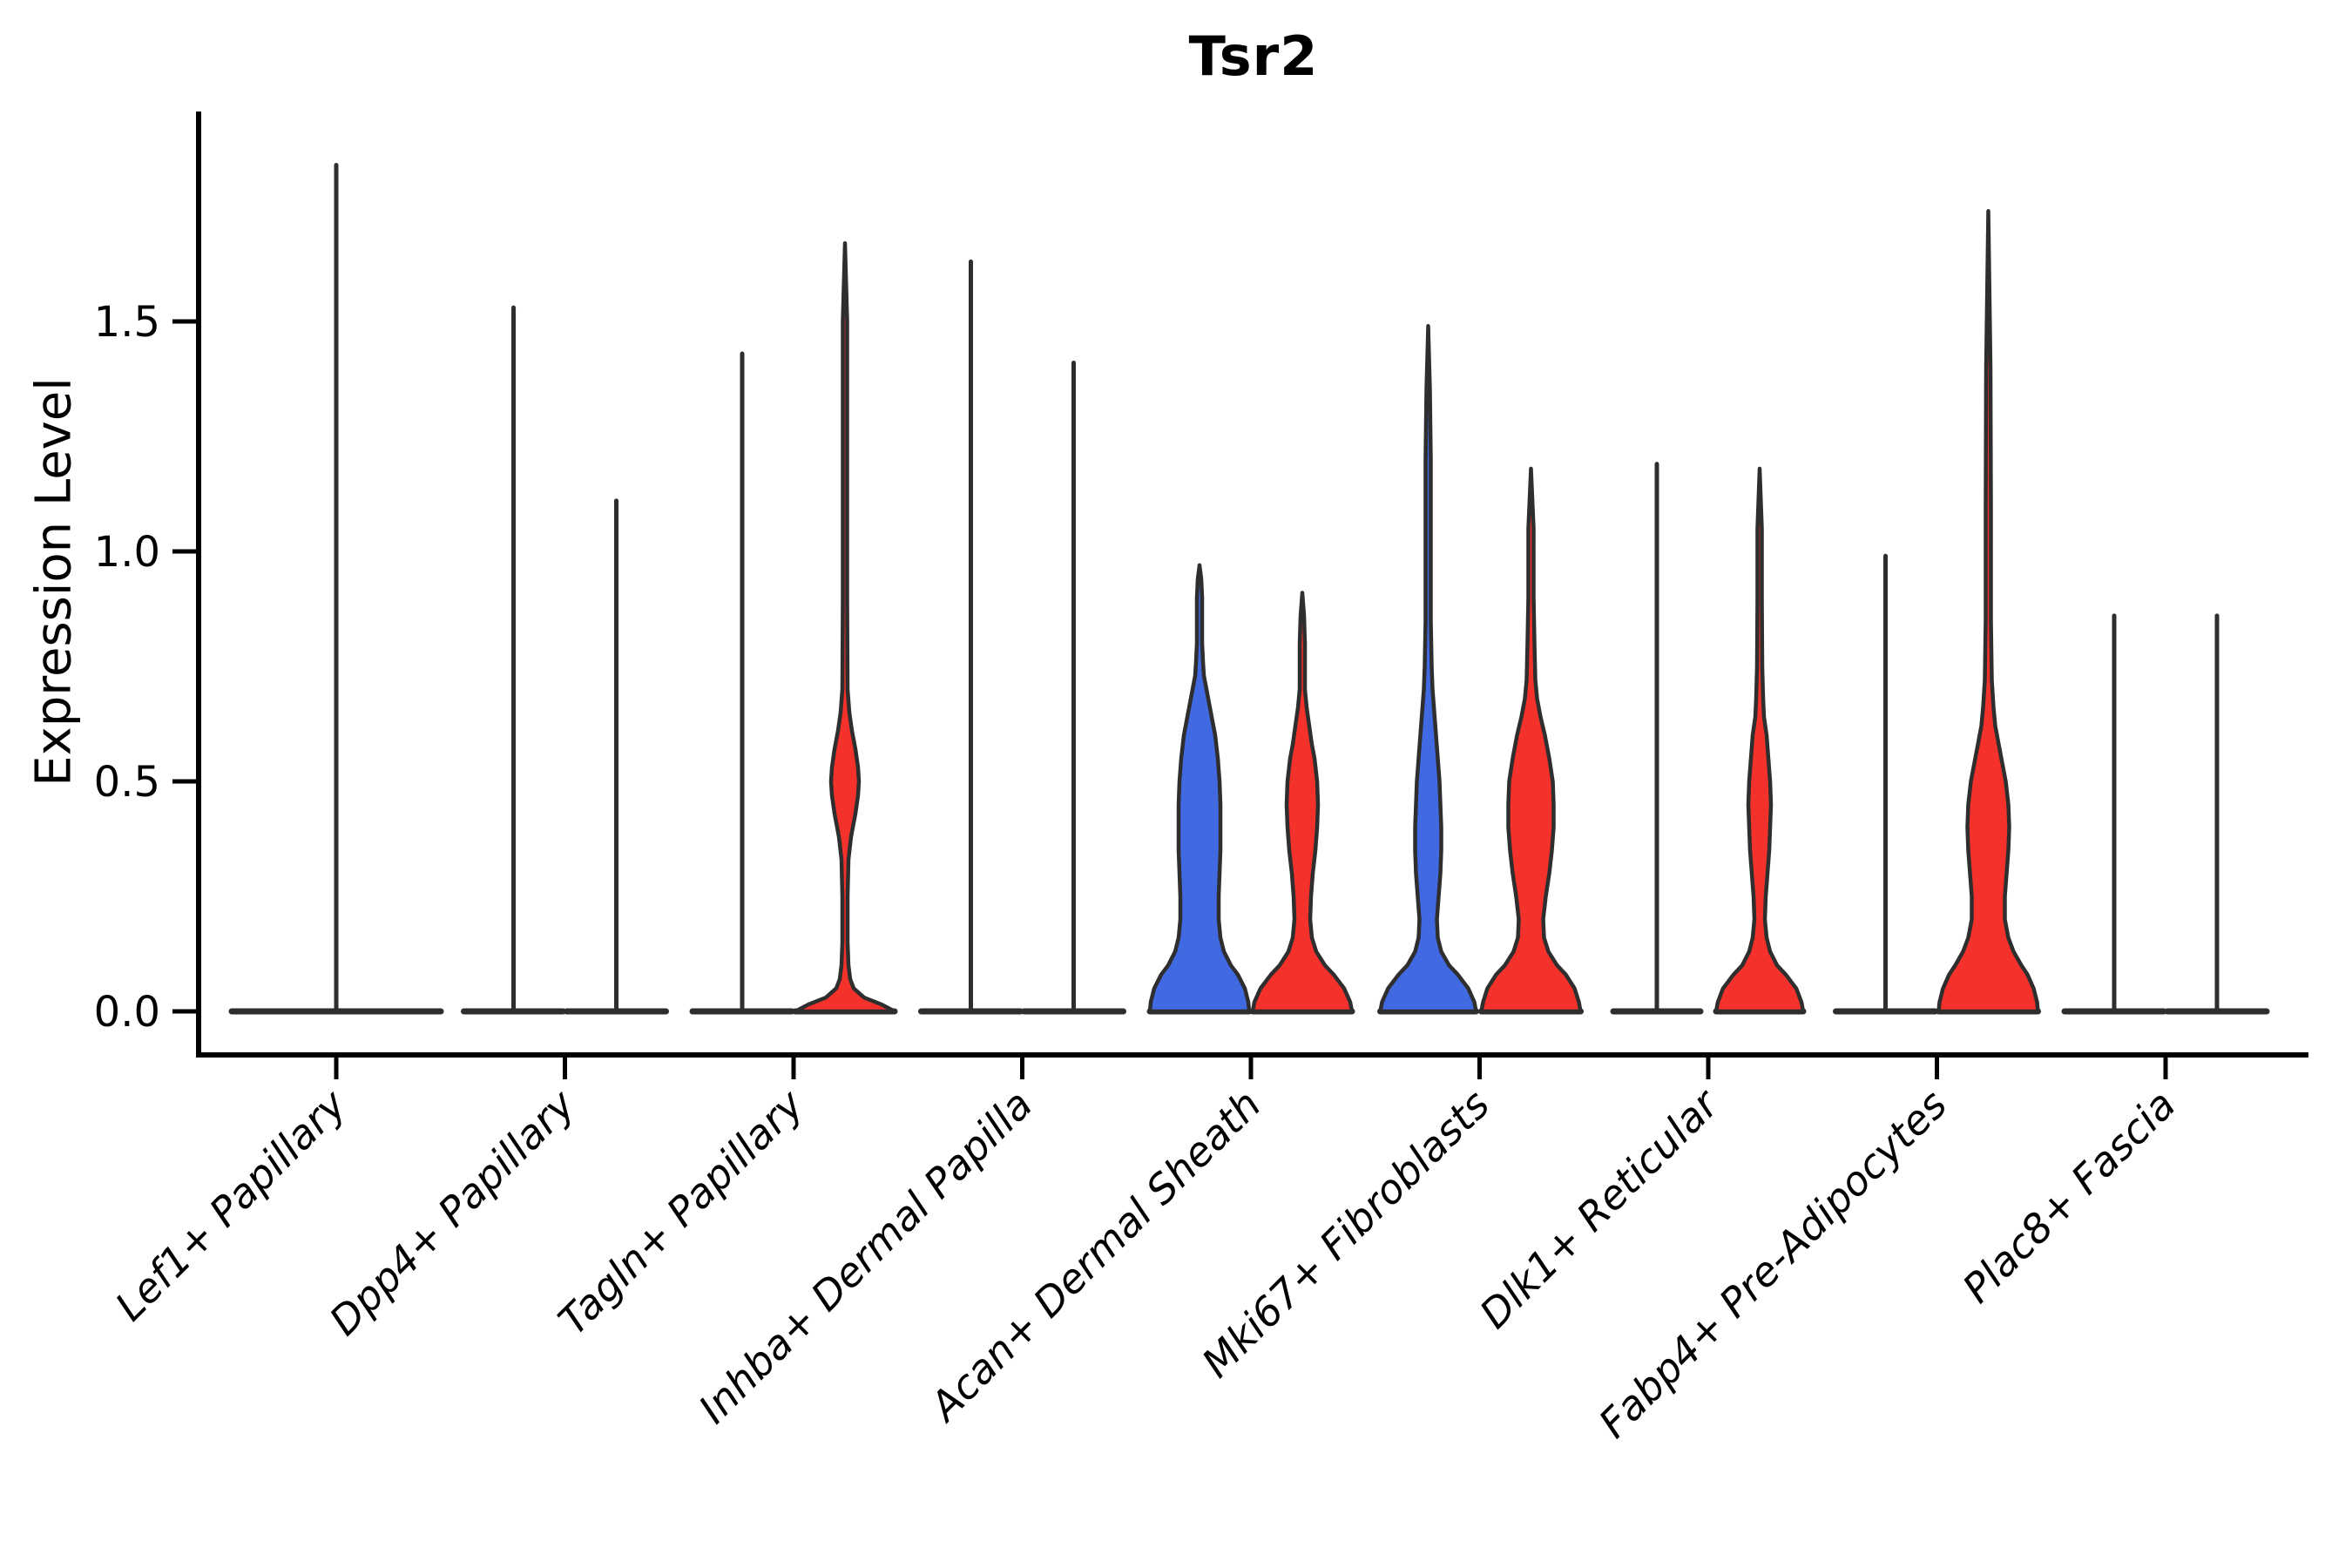 The width and height of the screenshot is (2352, 1568). What do you see at coordinates (127, 322) in the screenshot?
I see `y-tick-label: 1.5` at bounding box center [127, 322].